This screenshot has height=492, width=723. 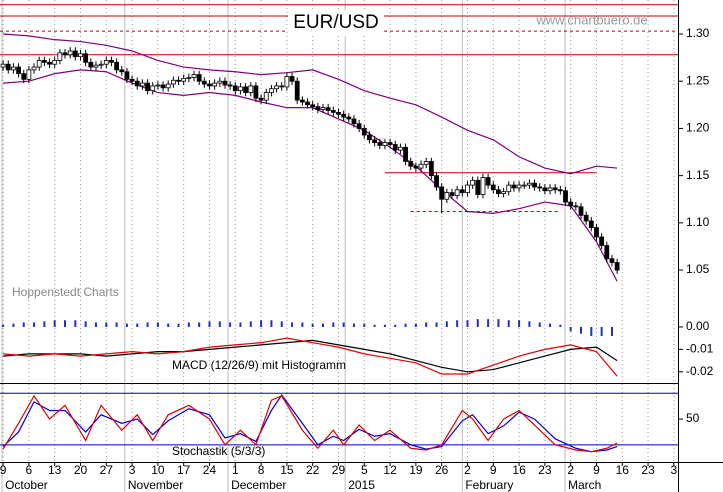 What do you see at coordinates (493, 470) in the screenshot?
I see `x-tick-label: 9` at bounding box center [493, 470].